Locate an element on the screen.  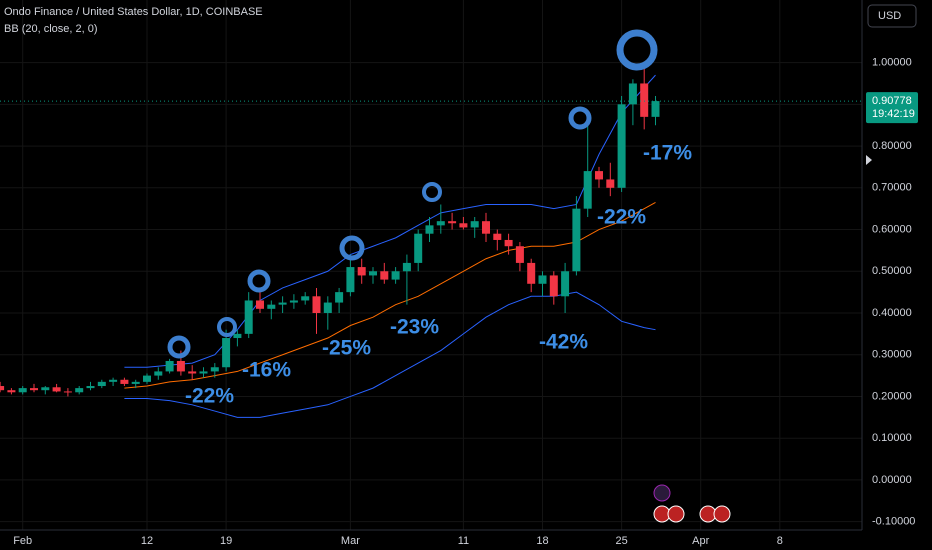
annotation: -16% is located at coordinates (266, 370).